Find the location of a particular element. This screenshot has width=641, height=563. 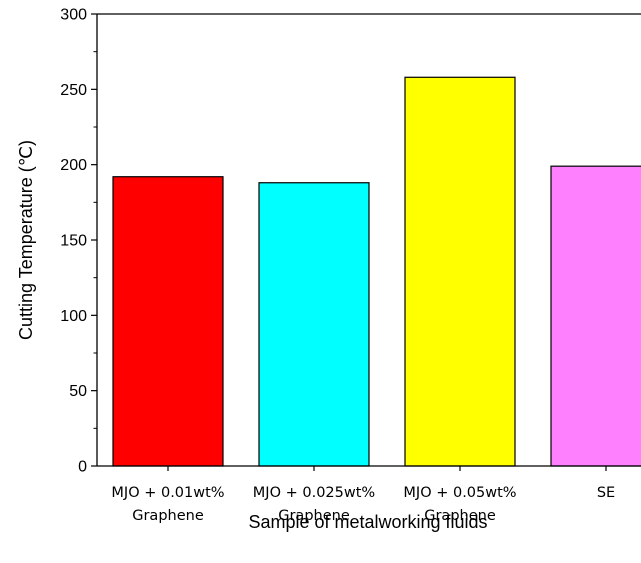

x-tick-label: MJO + 0.025wt% is located at coordinates (314, 493).